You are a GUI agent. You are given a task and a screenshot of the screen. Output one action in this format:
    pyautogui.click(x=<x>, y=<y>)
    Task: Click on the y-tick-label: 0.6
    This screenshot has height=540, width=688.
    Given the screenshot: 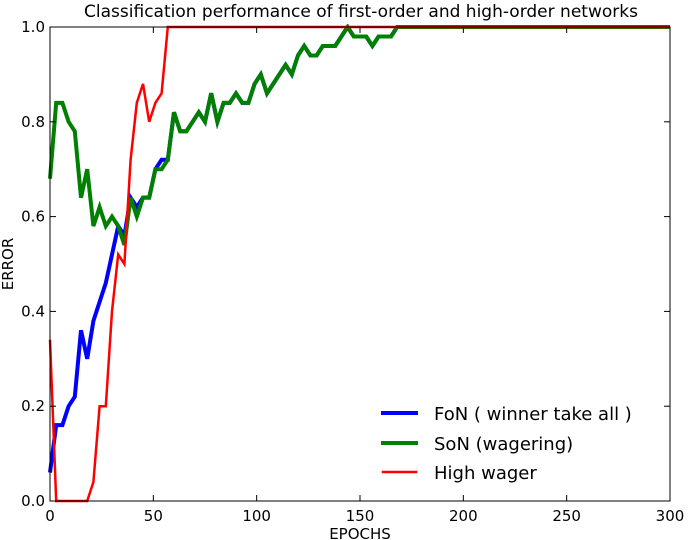 What is the action you would take?
    pyautogui.click(x=33, y=217)
    